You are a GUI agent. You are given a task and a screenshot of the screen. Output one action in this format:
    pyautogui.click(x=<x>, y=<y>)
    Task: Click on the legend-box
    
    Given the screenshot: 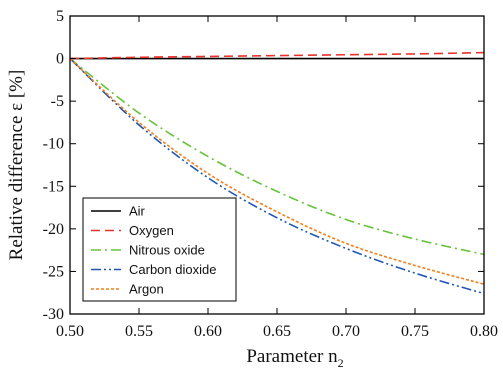 What is the action you would take?
    pyautogui.click(x=159, y=249)
    